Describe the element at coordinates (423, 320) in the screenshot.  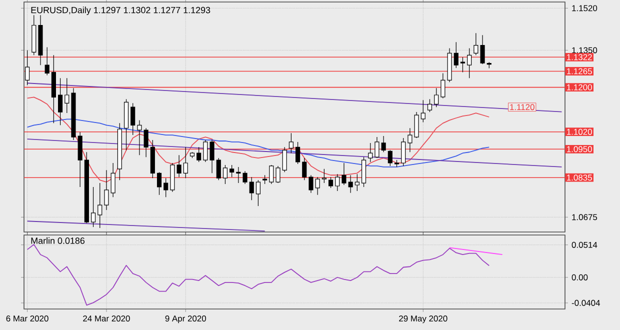
I see `x-tick-label: 29 May 2020` at that location.